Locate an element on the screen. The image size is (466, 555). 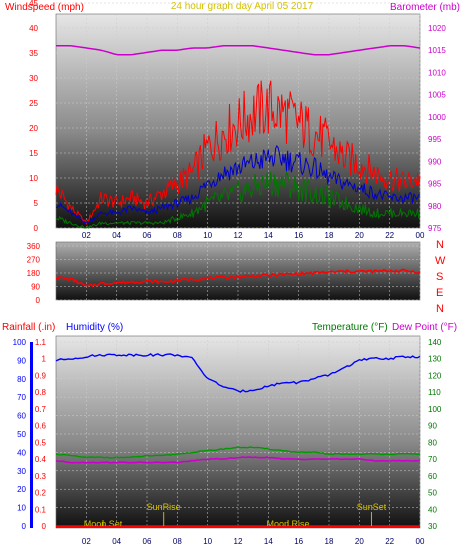
dewpoint-axis-title: Dew Point (°F) is located at coordinates (424, 327).